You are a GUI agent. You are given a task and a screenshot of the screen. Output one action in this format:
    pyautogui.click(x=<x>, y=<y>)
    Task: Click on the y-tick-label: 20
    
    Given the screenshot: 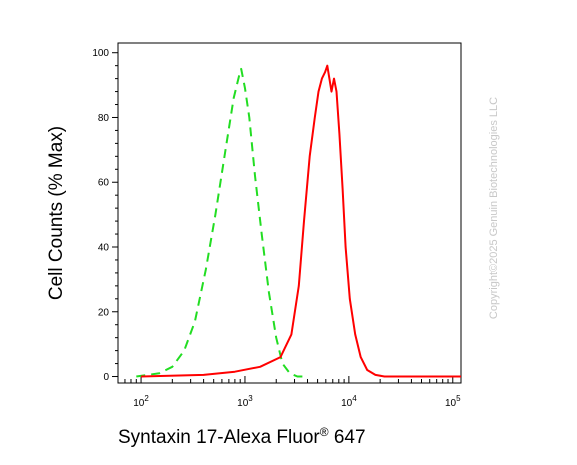 What is the action you would take?
    pyautogui.click(x=104, y=312)
    